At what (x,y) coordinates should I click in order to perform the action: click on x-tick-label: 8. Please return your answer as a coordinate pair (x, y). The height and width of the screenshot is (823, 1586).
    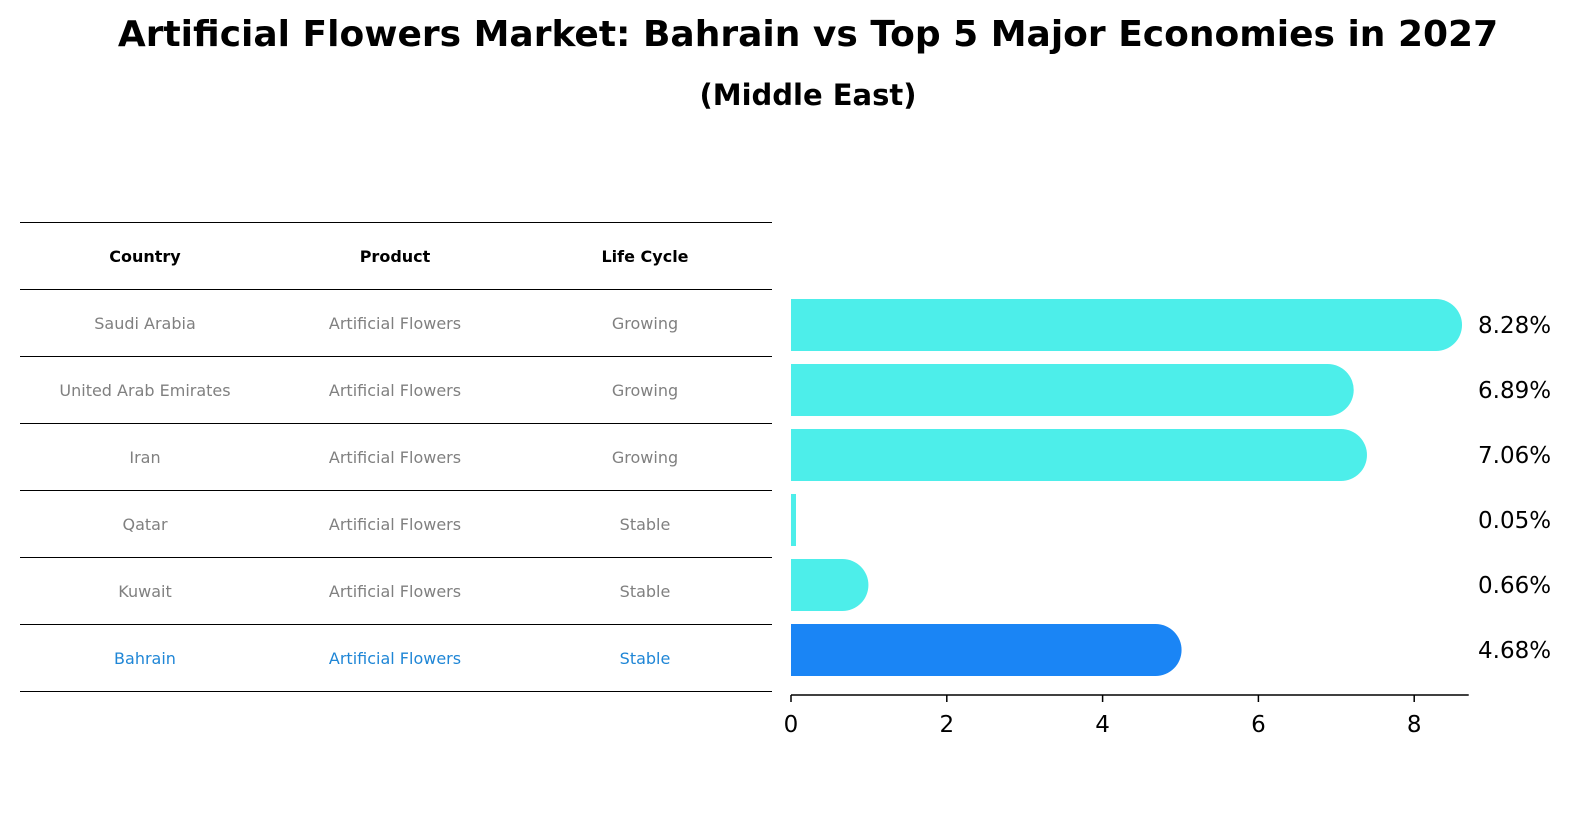
    Looking at the image, I should click on (1414, 725).